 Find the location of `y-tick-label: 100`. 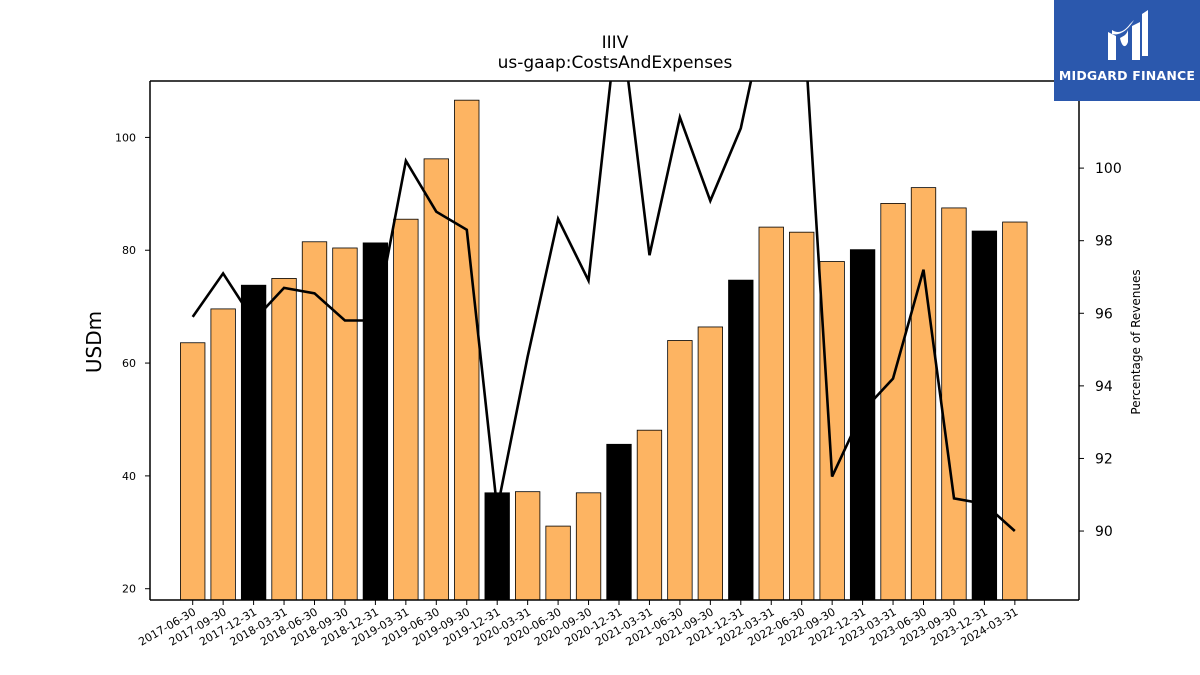

y-tick-label: 100 is located at coordinates (125, 137).